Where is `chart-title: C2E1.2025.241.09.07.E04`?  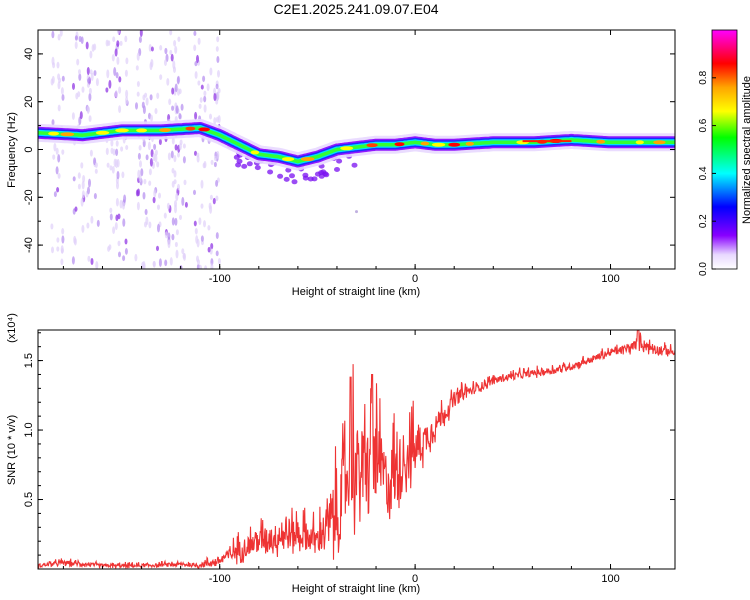
chart-title: C2E1.2025.241.09.07.E04 is located at coordinates (355, 9).